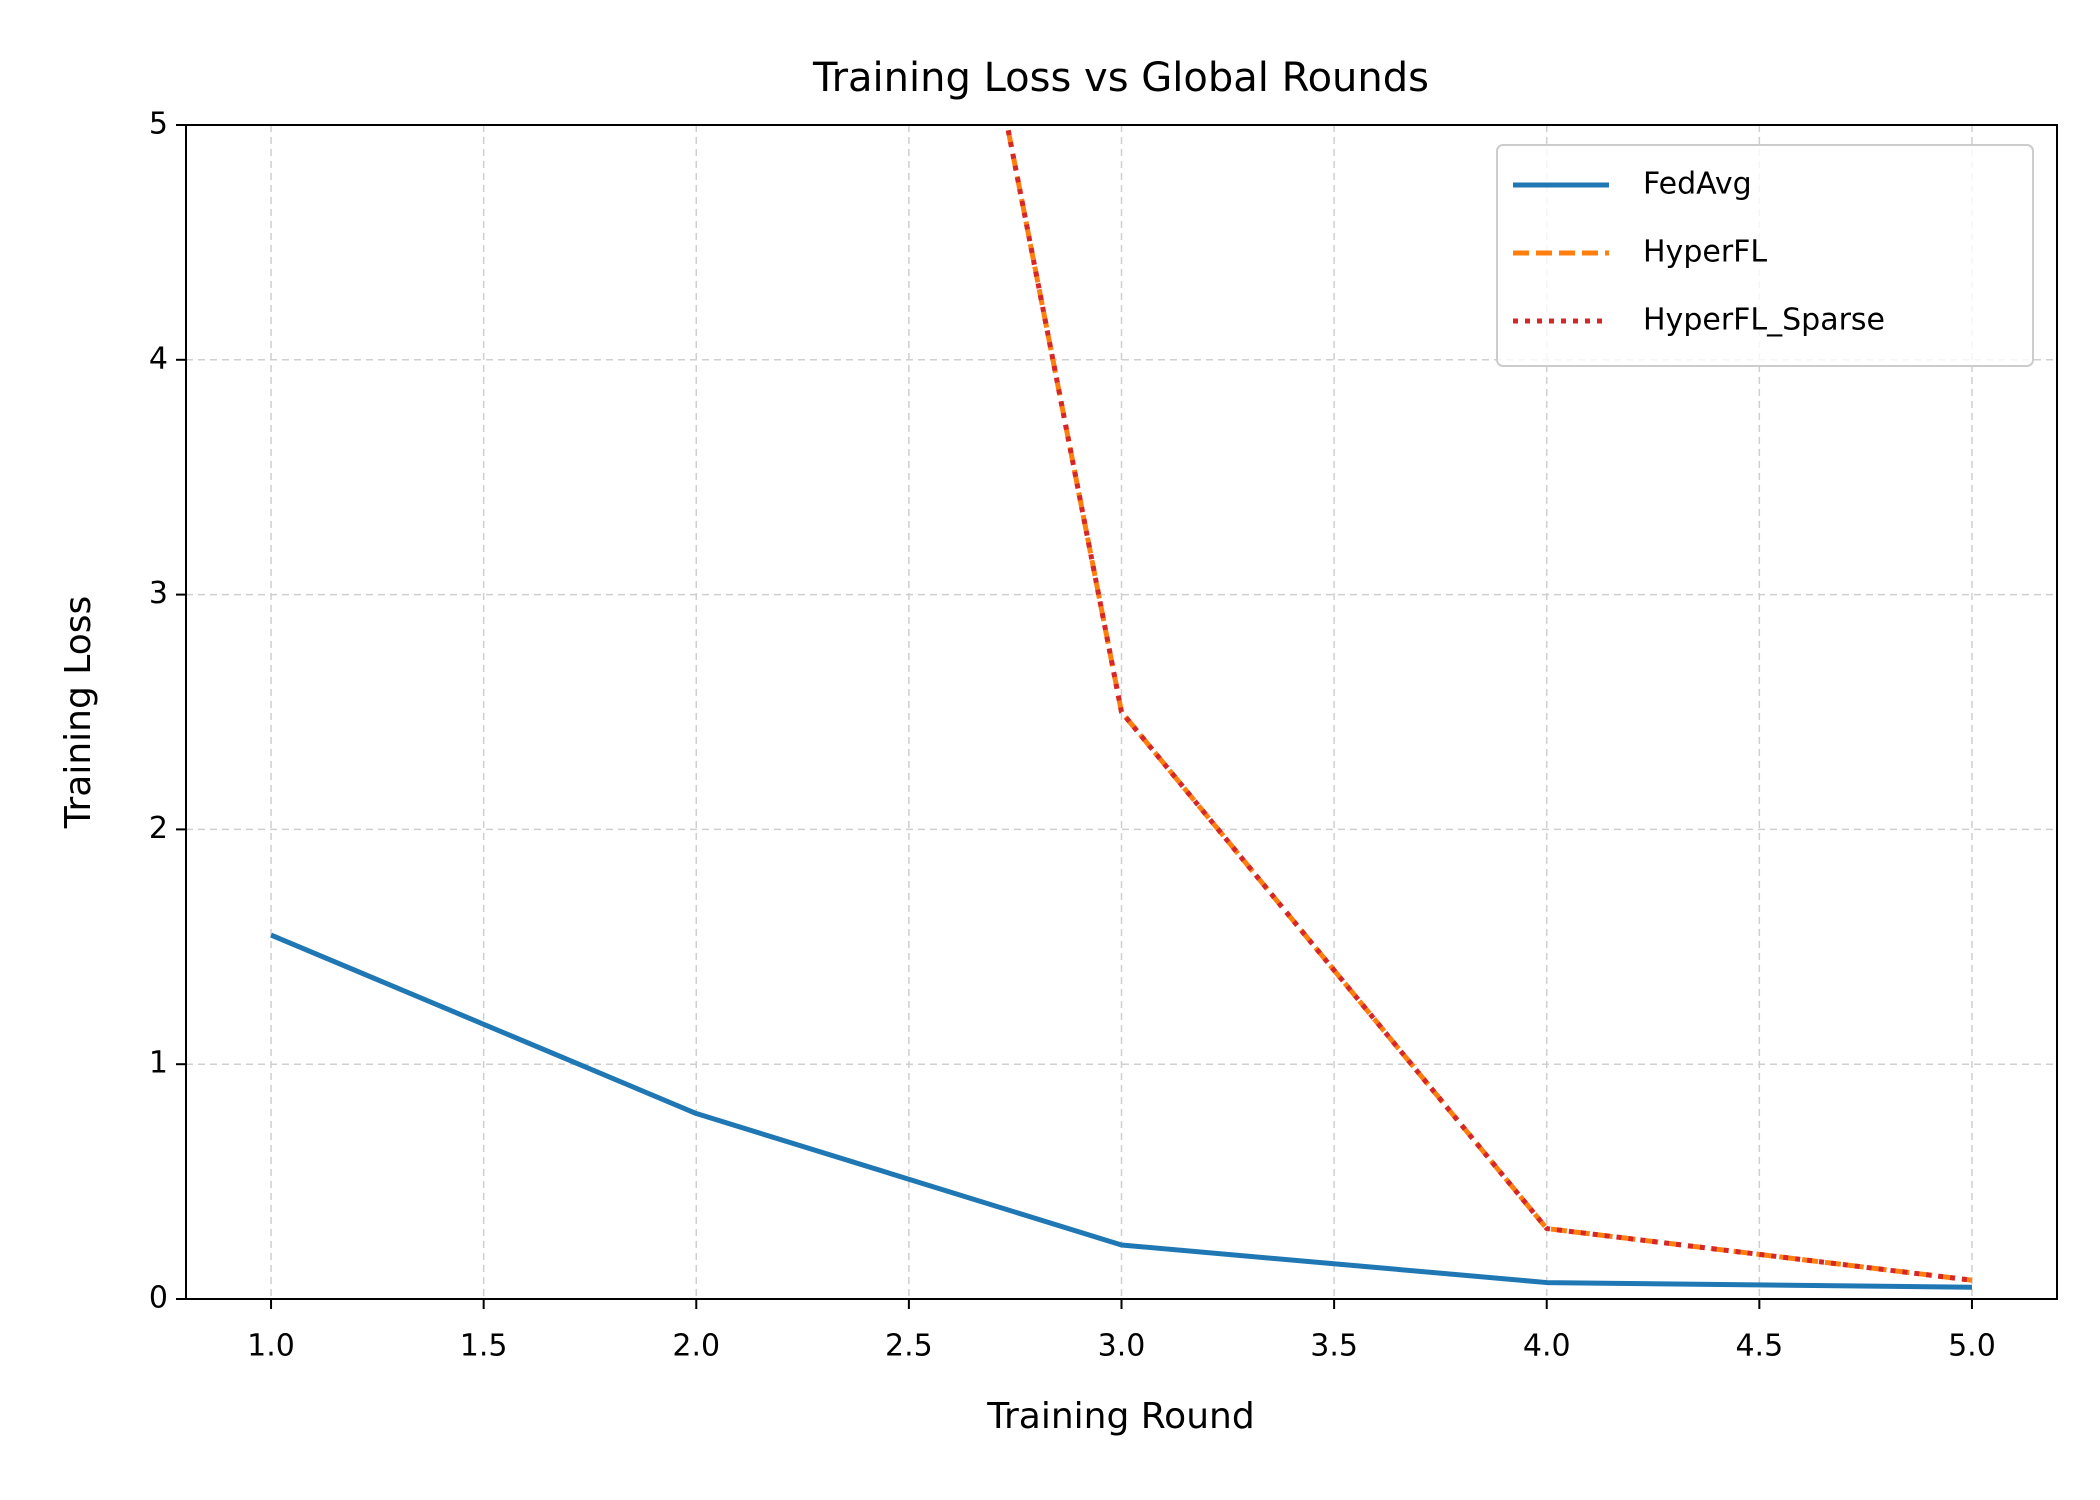 Image resolution: width=2100 pixels, height=1500 pixels. Describe the element at coordinates (696, 1346) in the screenshot. I see `x-tick-label: 2.0` at that location.